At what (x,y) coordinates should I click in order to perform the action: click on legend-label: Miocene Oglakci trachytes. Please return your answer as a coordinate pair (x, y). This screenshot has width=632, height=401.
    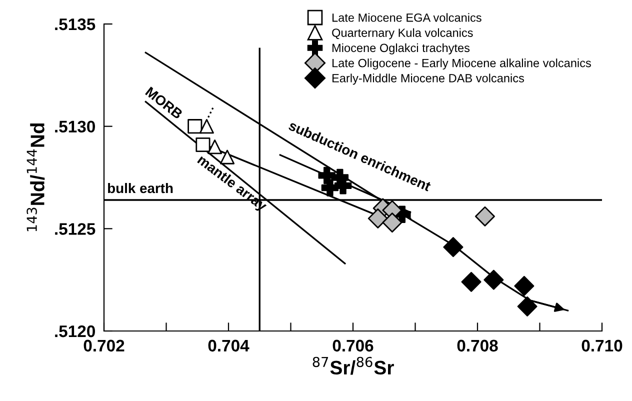
    Looking at the image, I should click on (401, 48).